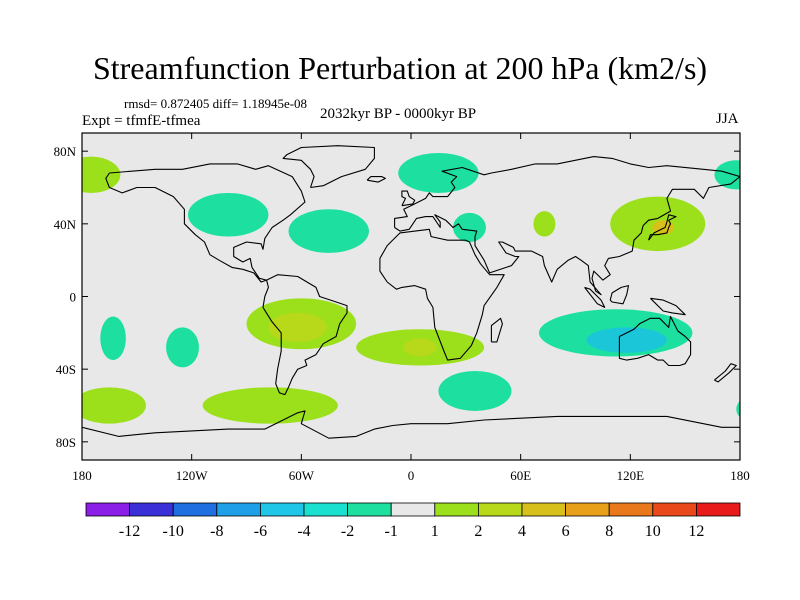 This screenshot has width=800, height=600. What do you see at coordinates (182, 347) in the screenshot?
I see `anomaly-south-pacific-central` at bounding box center [182, 347].